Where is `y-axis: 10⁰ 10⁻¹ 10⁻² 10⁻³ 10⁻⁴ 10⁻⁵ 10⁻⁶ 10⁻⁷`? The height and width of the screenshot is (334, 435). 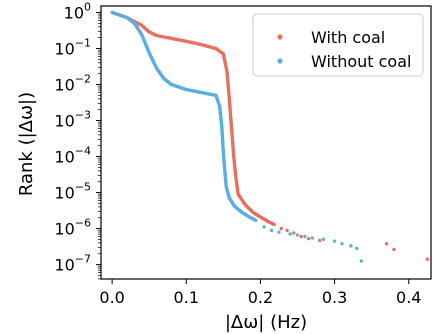
y-axis: 10⁰ 10⁻¹ 10⁻² 10⁻³ 10⁻⁴ 10⁻⁵ 10⁻⁶ 10⁻⁷ is located at coordinates (77, 140).